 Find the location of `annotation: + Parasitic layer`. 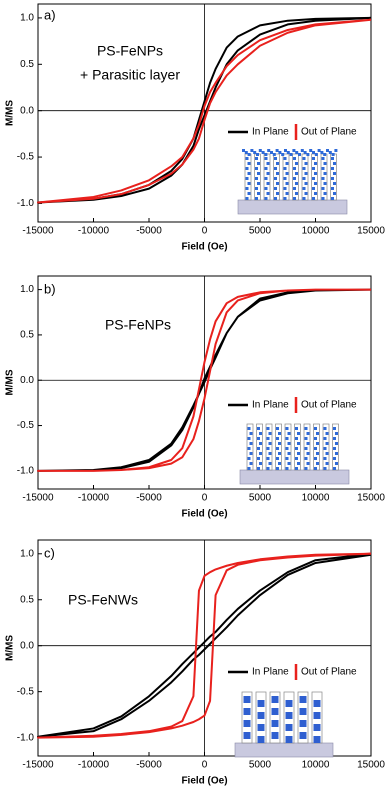

annotation: + Parasitic layer is located at coordinates (130, 75).